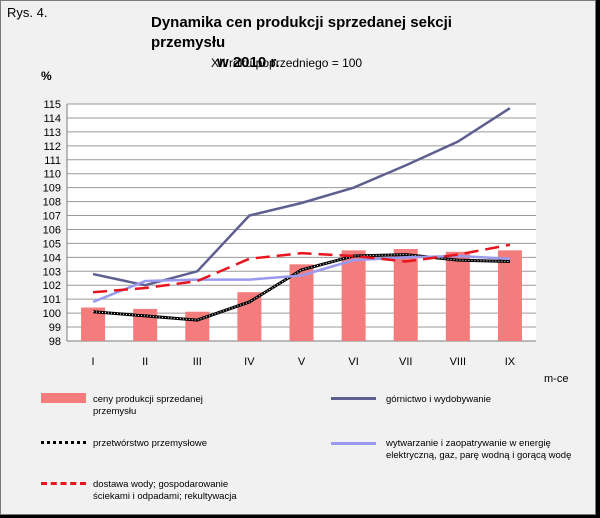 The width and height of the screenshot is (600, 518). What do you see at coordinates (145, 362) in the screenshot?
I see `x-tick-label: II` at bounding box center [145, 362].